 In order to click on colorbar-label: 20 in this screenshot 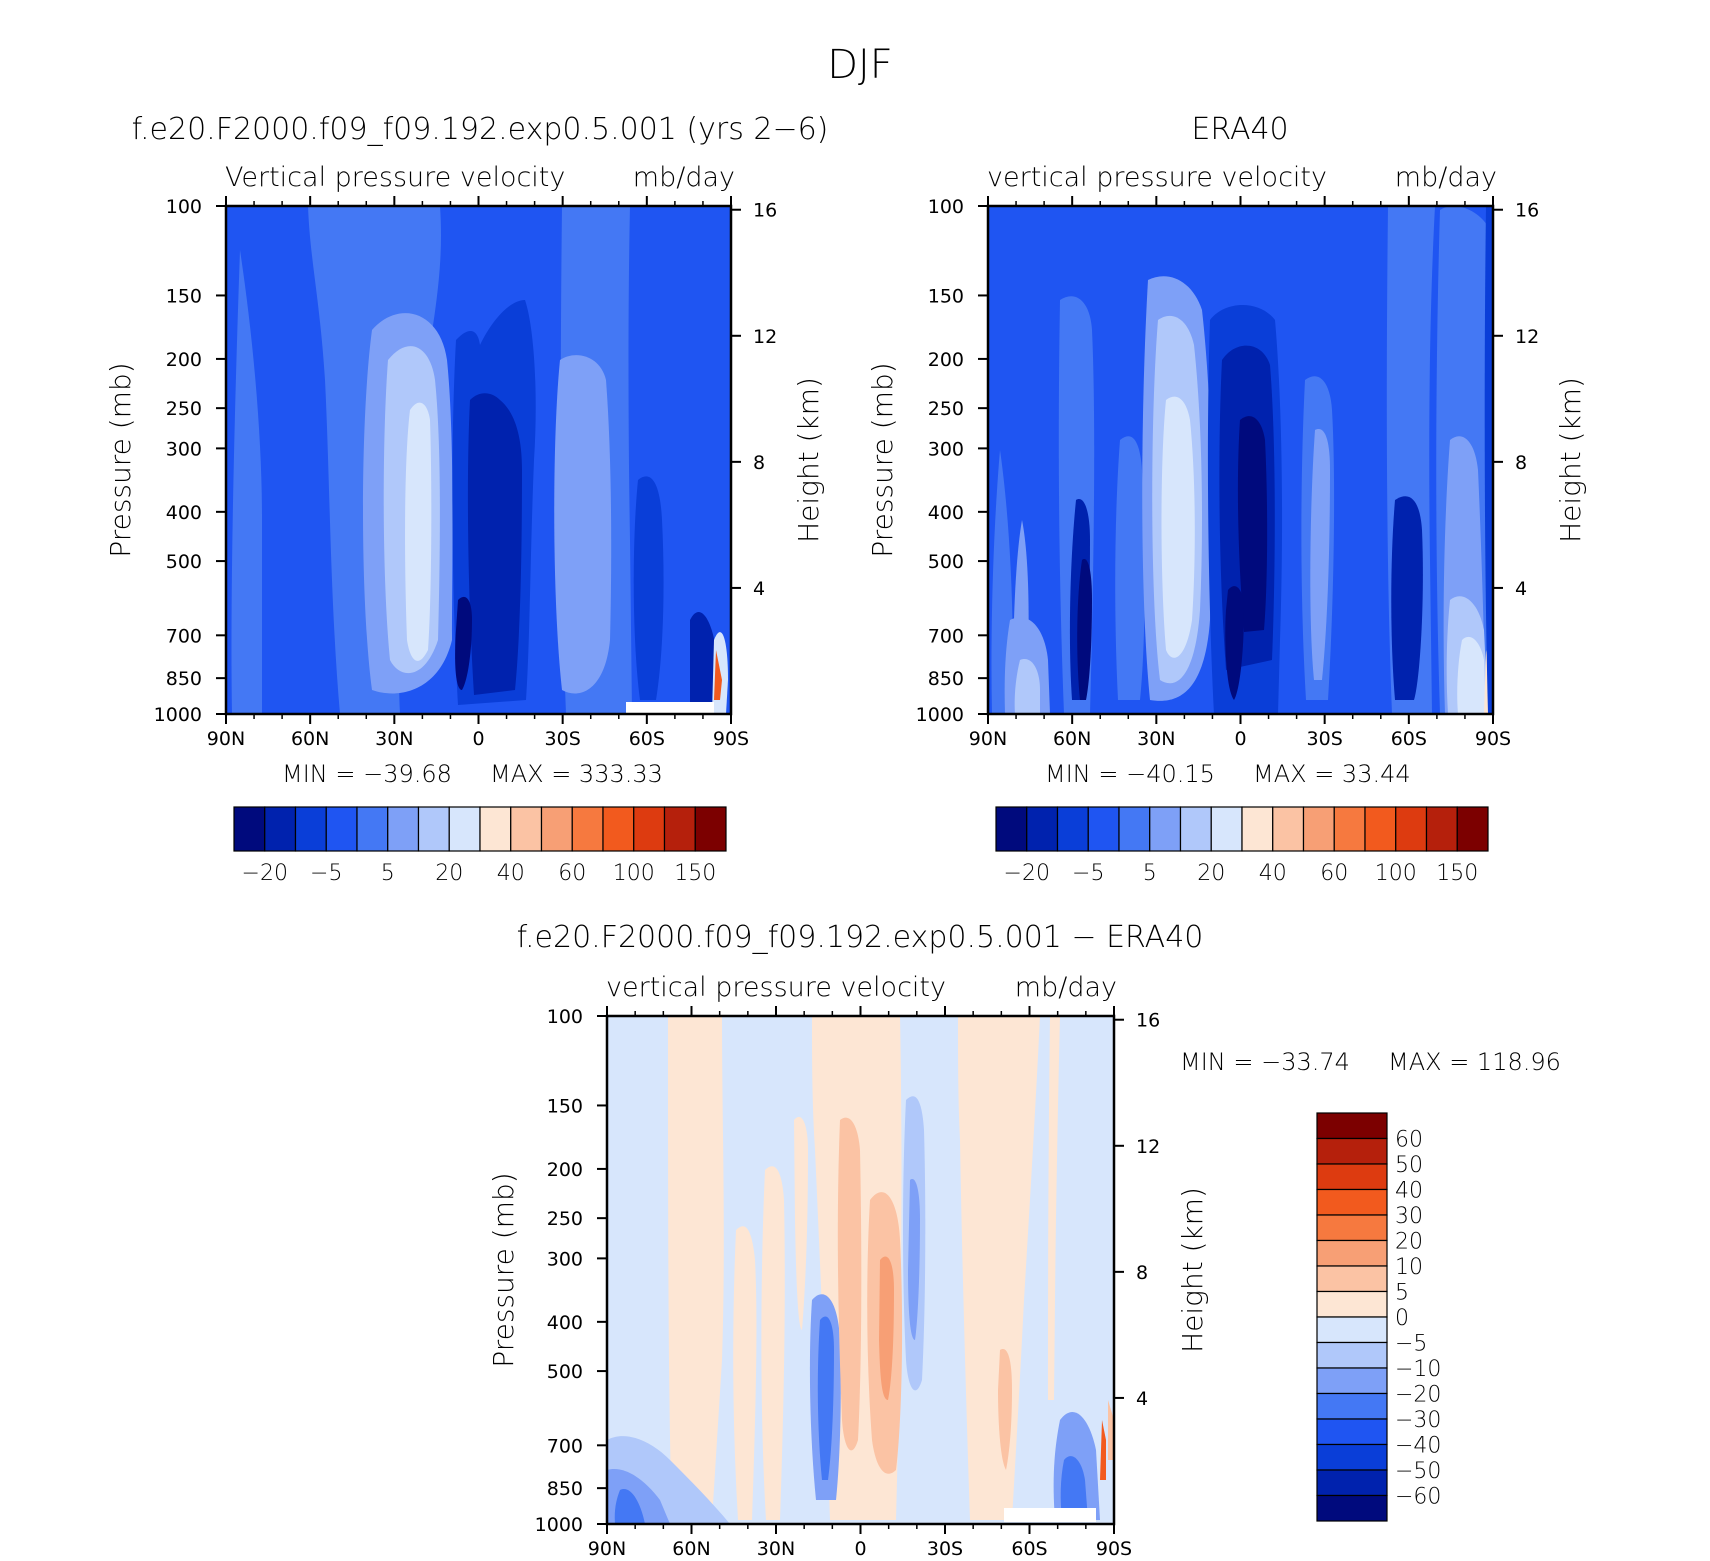, I will do `click(1211, 873)`.